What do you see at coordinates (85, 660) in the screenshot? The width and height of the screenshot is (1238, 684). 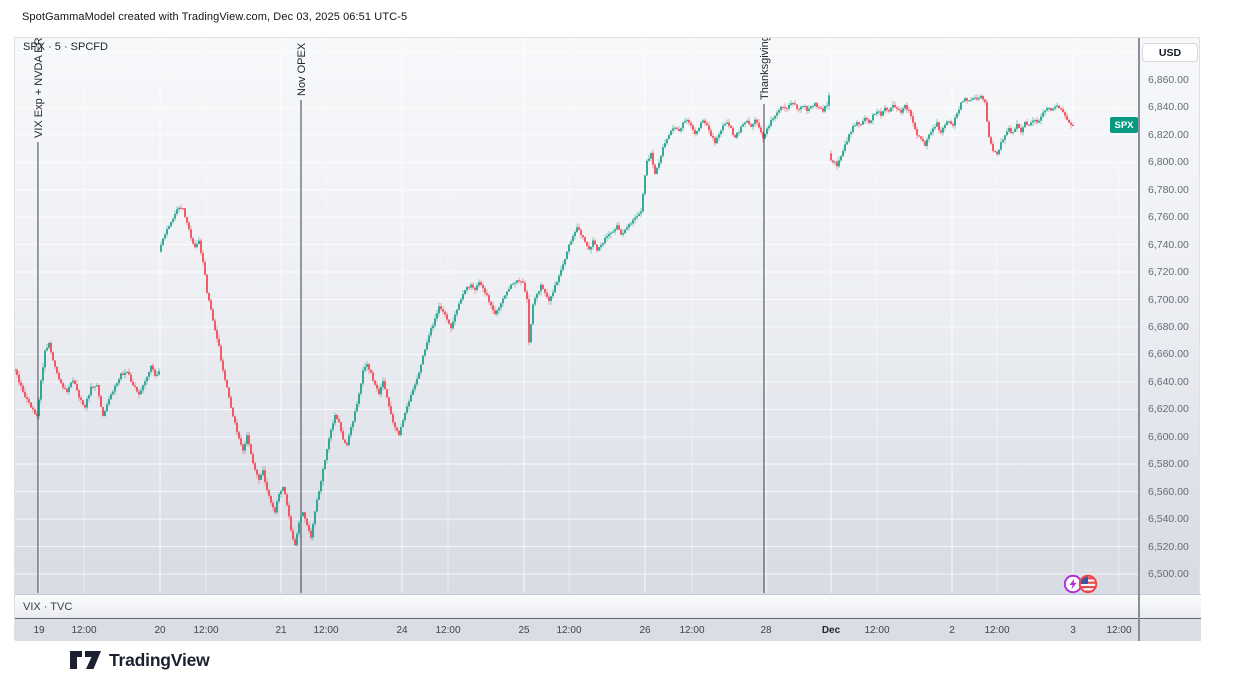 I see `tradingview-logo-icon` at bounding box center [85, 660].